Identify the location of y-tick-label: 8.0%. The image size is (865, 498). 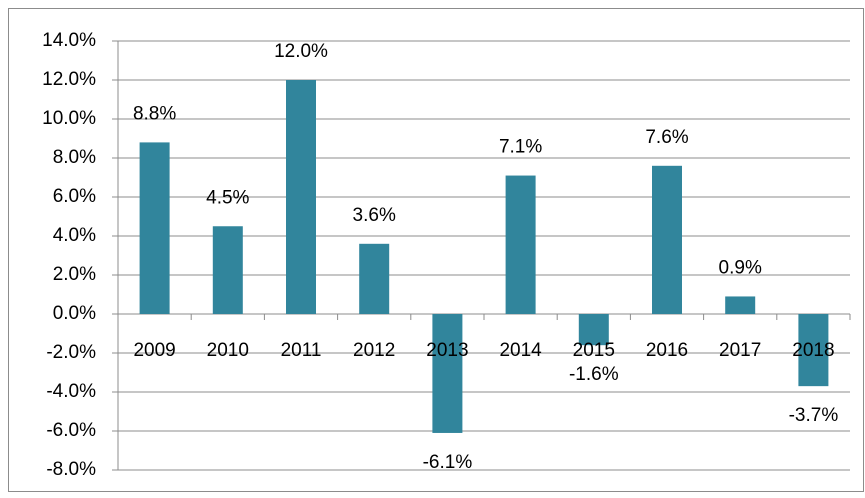
(74, 157).